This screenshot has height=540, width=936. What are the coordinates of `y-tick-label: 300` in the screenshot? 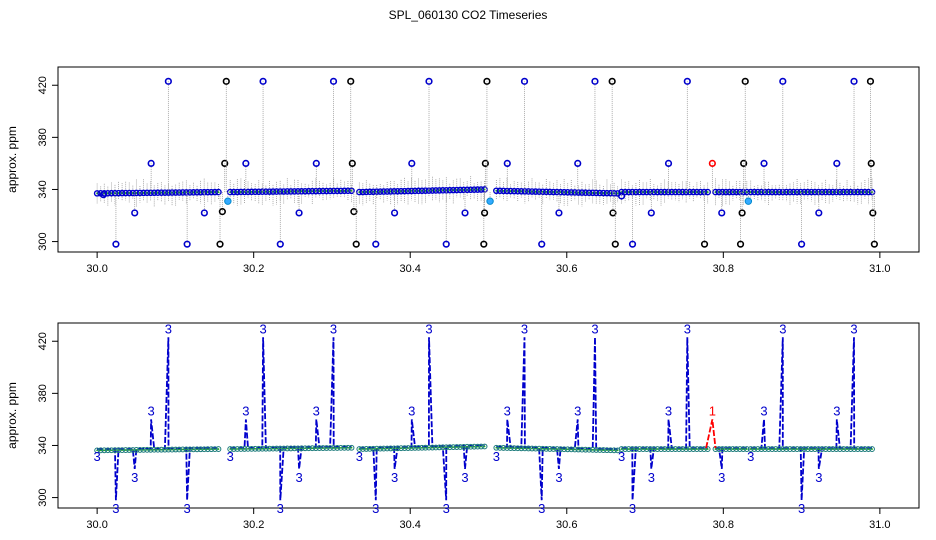 It's located at (43, 497).